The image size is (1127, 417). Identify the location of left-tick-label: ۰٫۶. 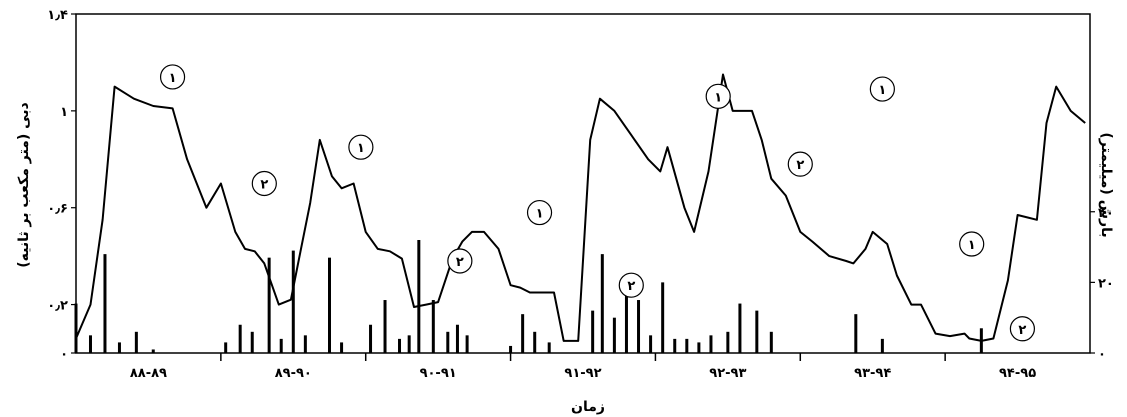
(57, 209).